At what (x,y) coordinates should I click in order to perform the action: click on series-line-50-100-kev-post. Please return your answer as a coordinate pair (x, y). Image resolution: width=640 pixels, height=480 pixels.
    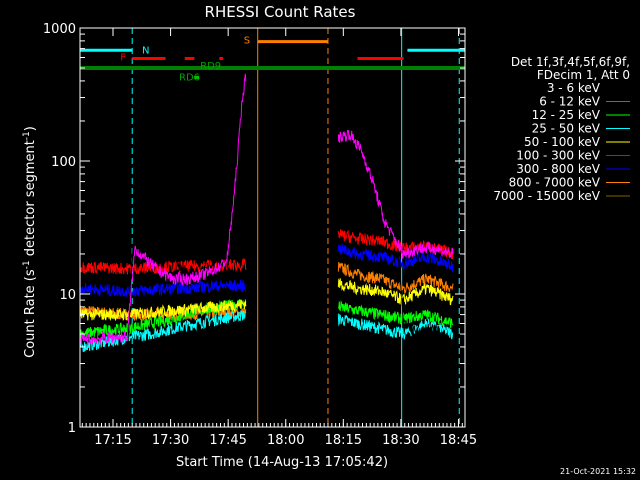
    Looking at the image, I should click on (395, 292).